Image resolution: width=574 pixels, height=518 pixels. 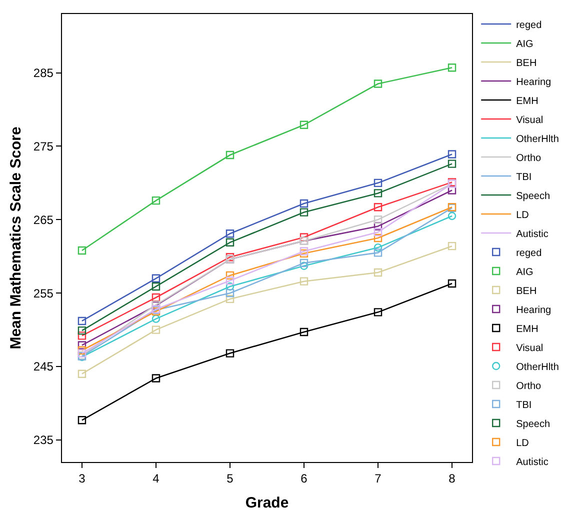 I want to click on x-tick-label: 8, so click(x=452, y=479).